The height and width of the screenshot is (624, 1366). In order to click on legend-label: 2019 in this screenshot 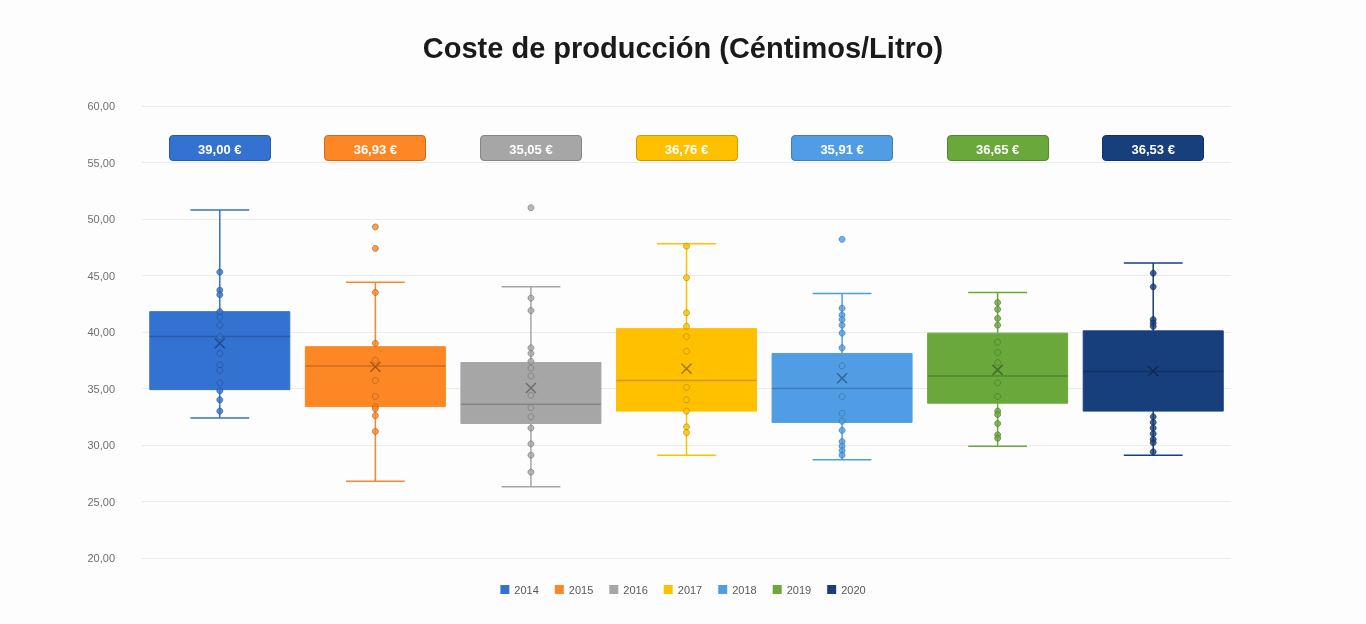, I will do `click(799, 589)`.